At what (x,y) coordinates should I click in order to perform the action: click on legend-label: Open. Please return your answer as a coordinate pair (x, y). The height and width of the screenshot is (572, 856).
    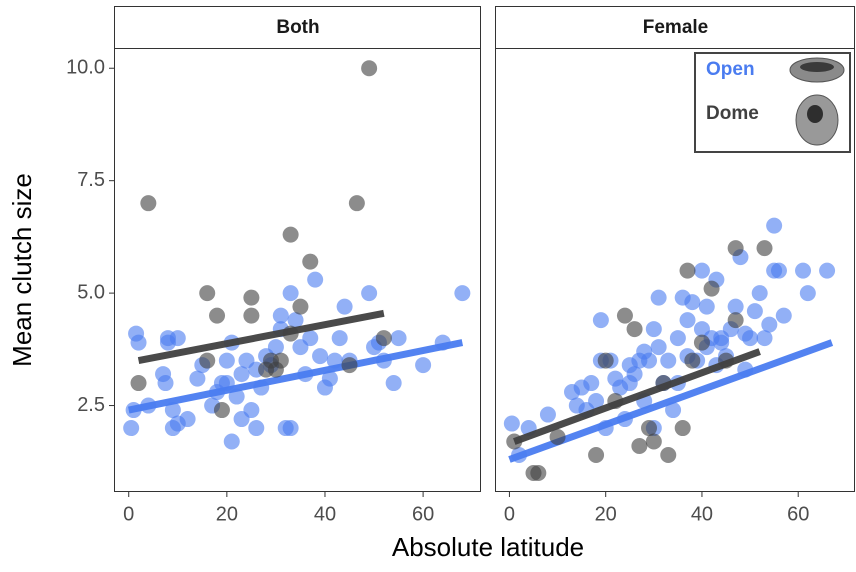
    Looking at the image, I should click on (730, 69).